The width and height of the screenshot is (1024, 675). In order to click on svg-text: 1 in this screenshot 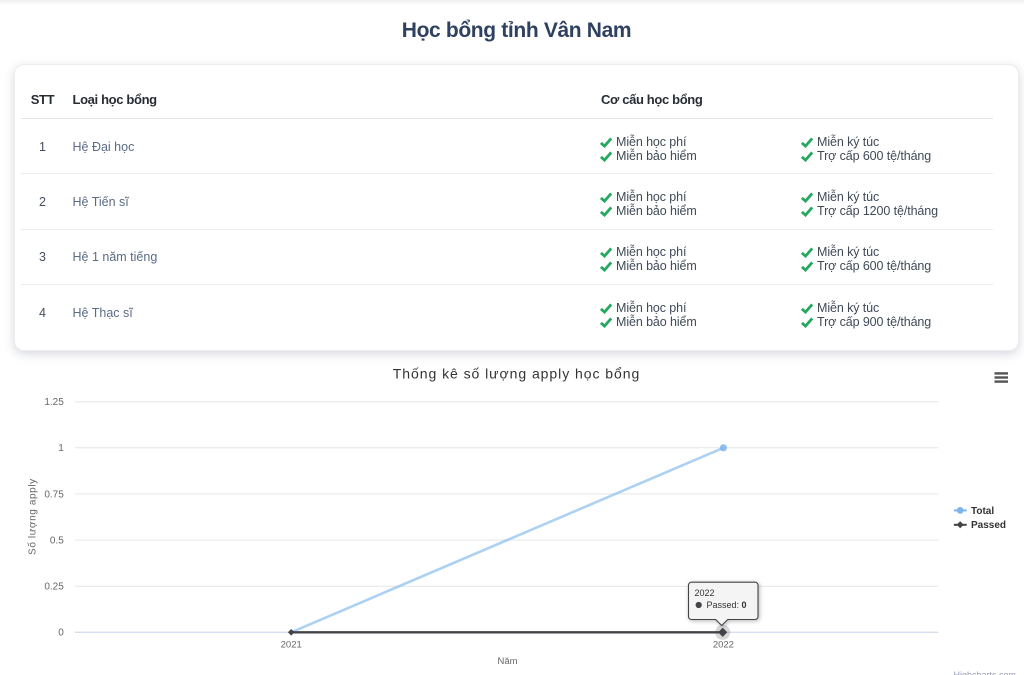, I will do `click(61, 448)`.